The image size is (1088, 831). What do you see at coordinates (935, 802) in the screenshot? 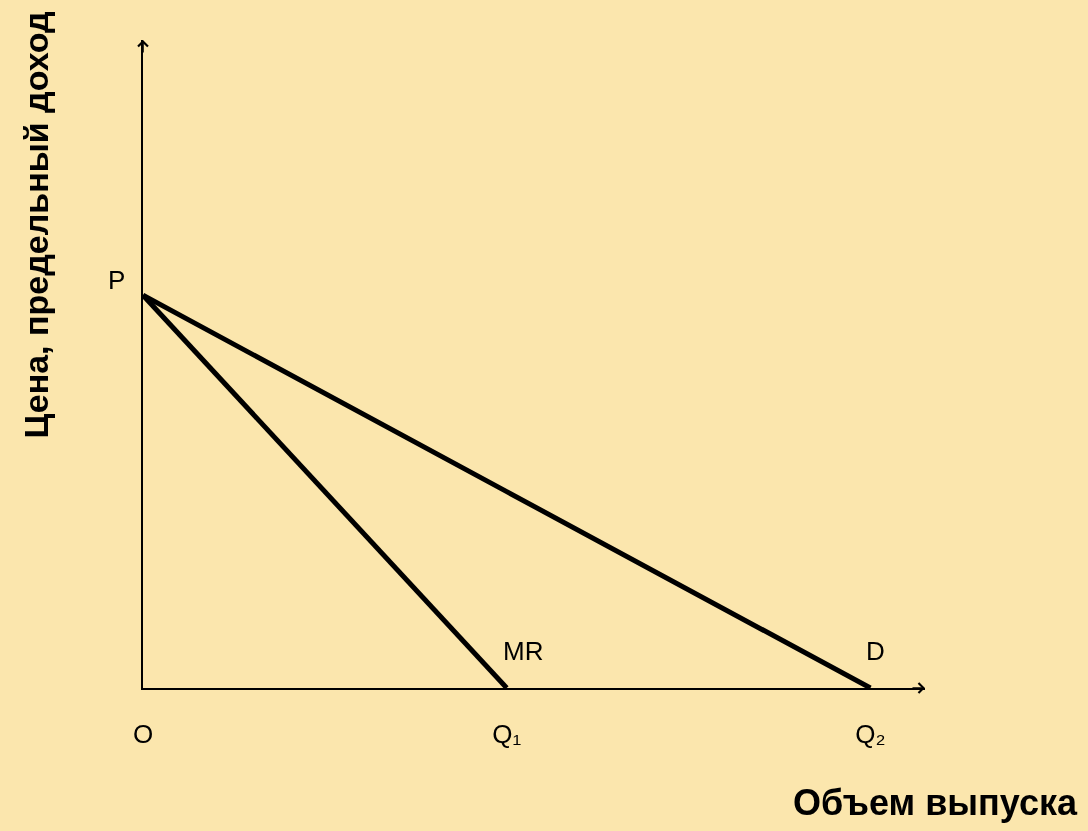
I see `x-axis-title: Объем выпуска` at bounding box center [935, 802].